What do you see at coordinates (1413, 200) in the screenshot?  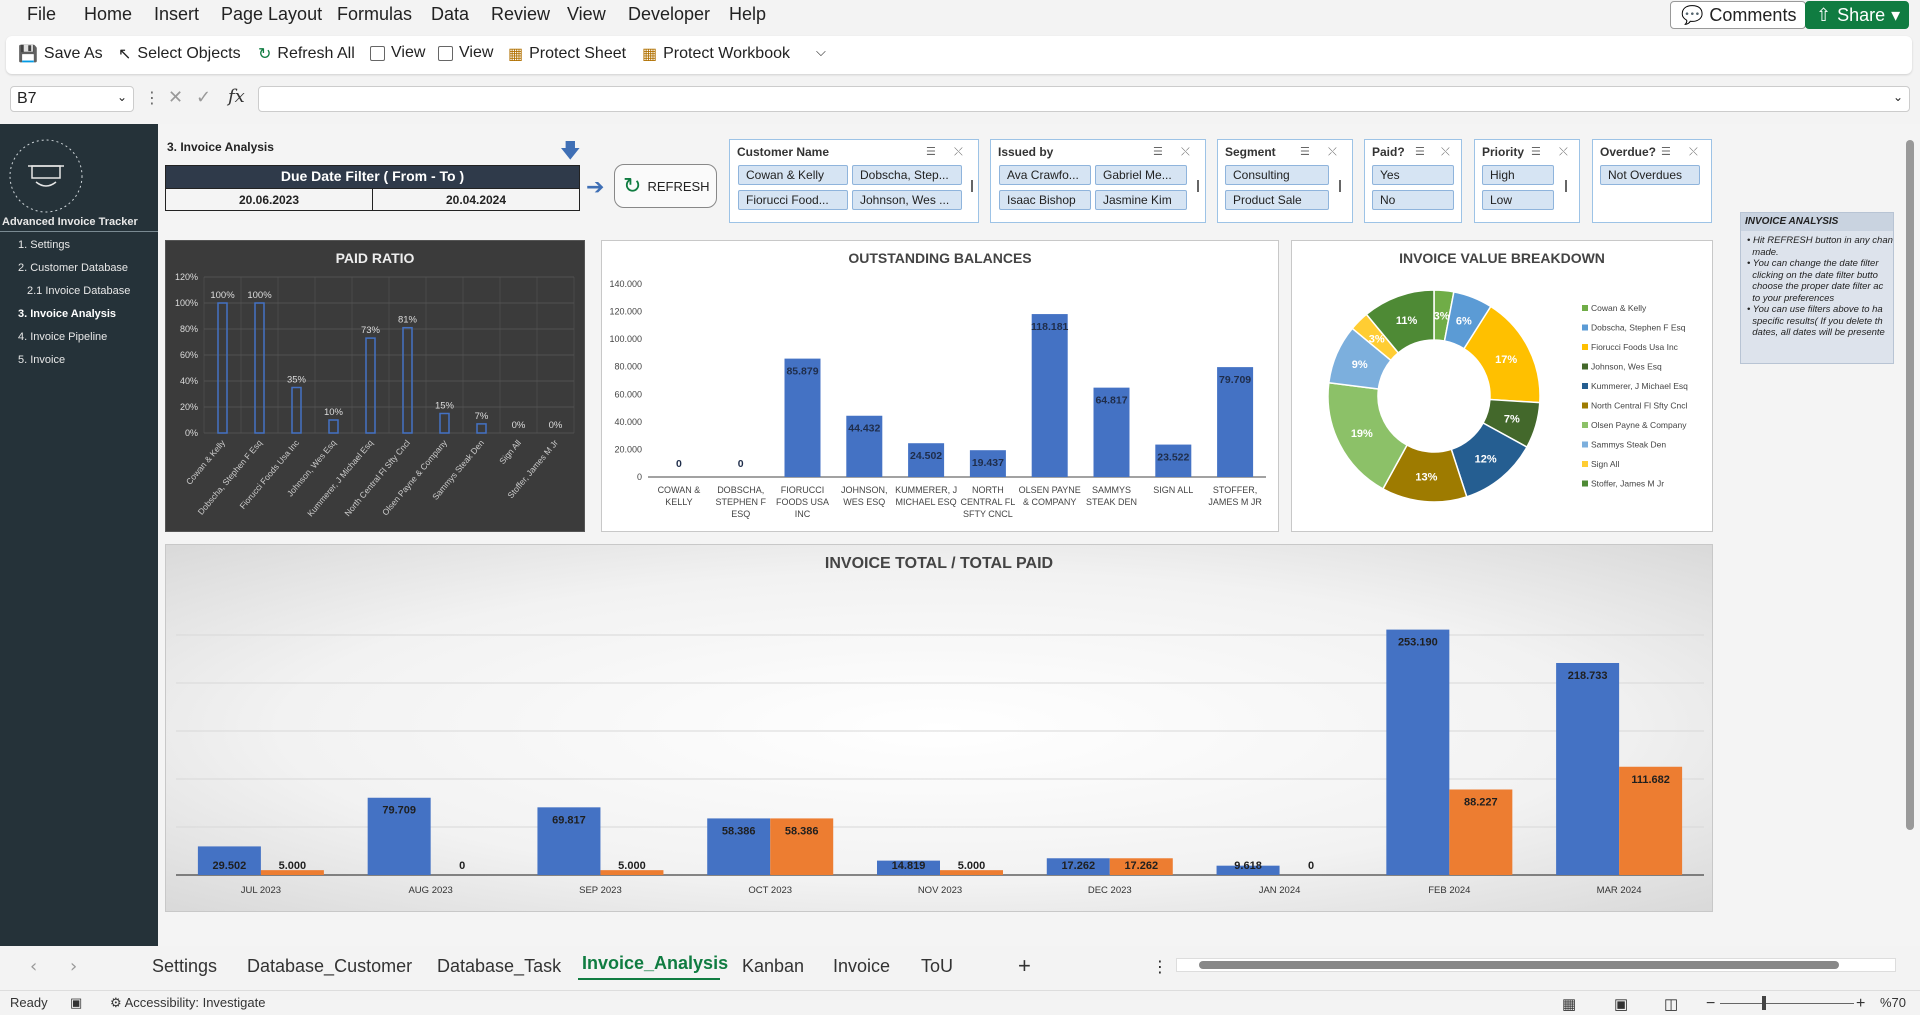 I see `slicer-item: No` at bounding box center [1413, 200].